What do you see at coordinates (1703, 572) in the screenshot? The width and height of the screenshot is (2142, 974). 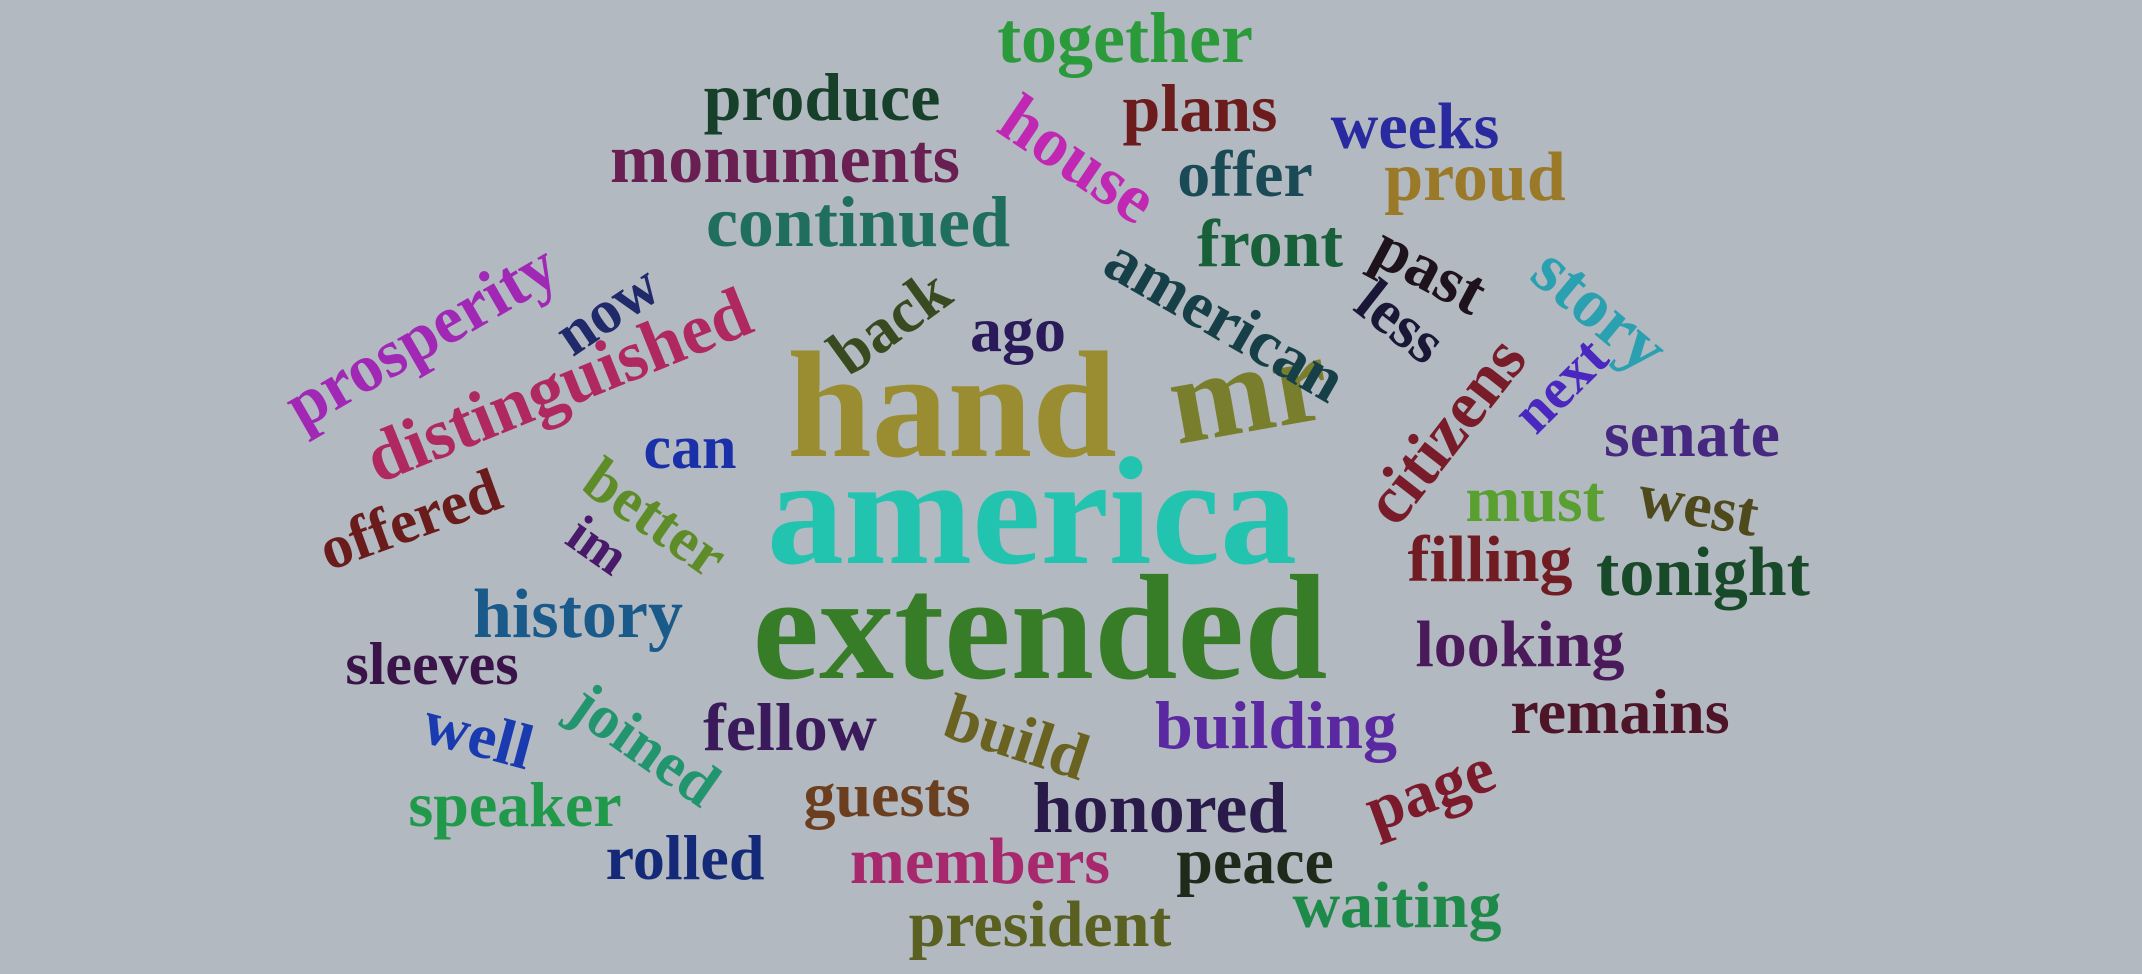 I see `word-tonight: tonight` at bounding box center [1703, 572].